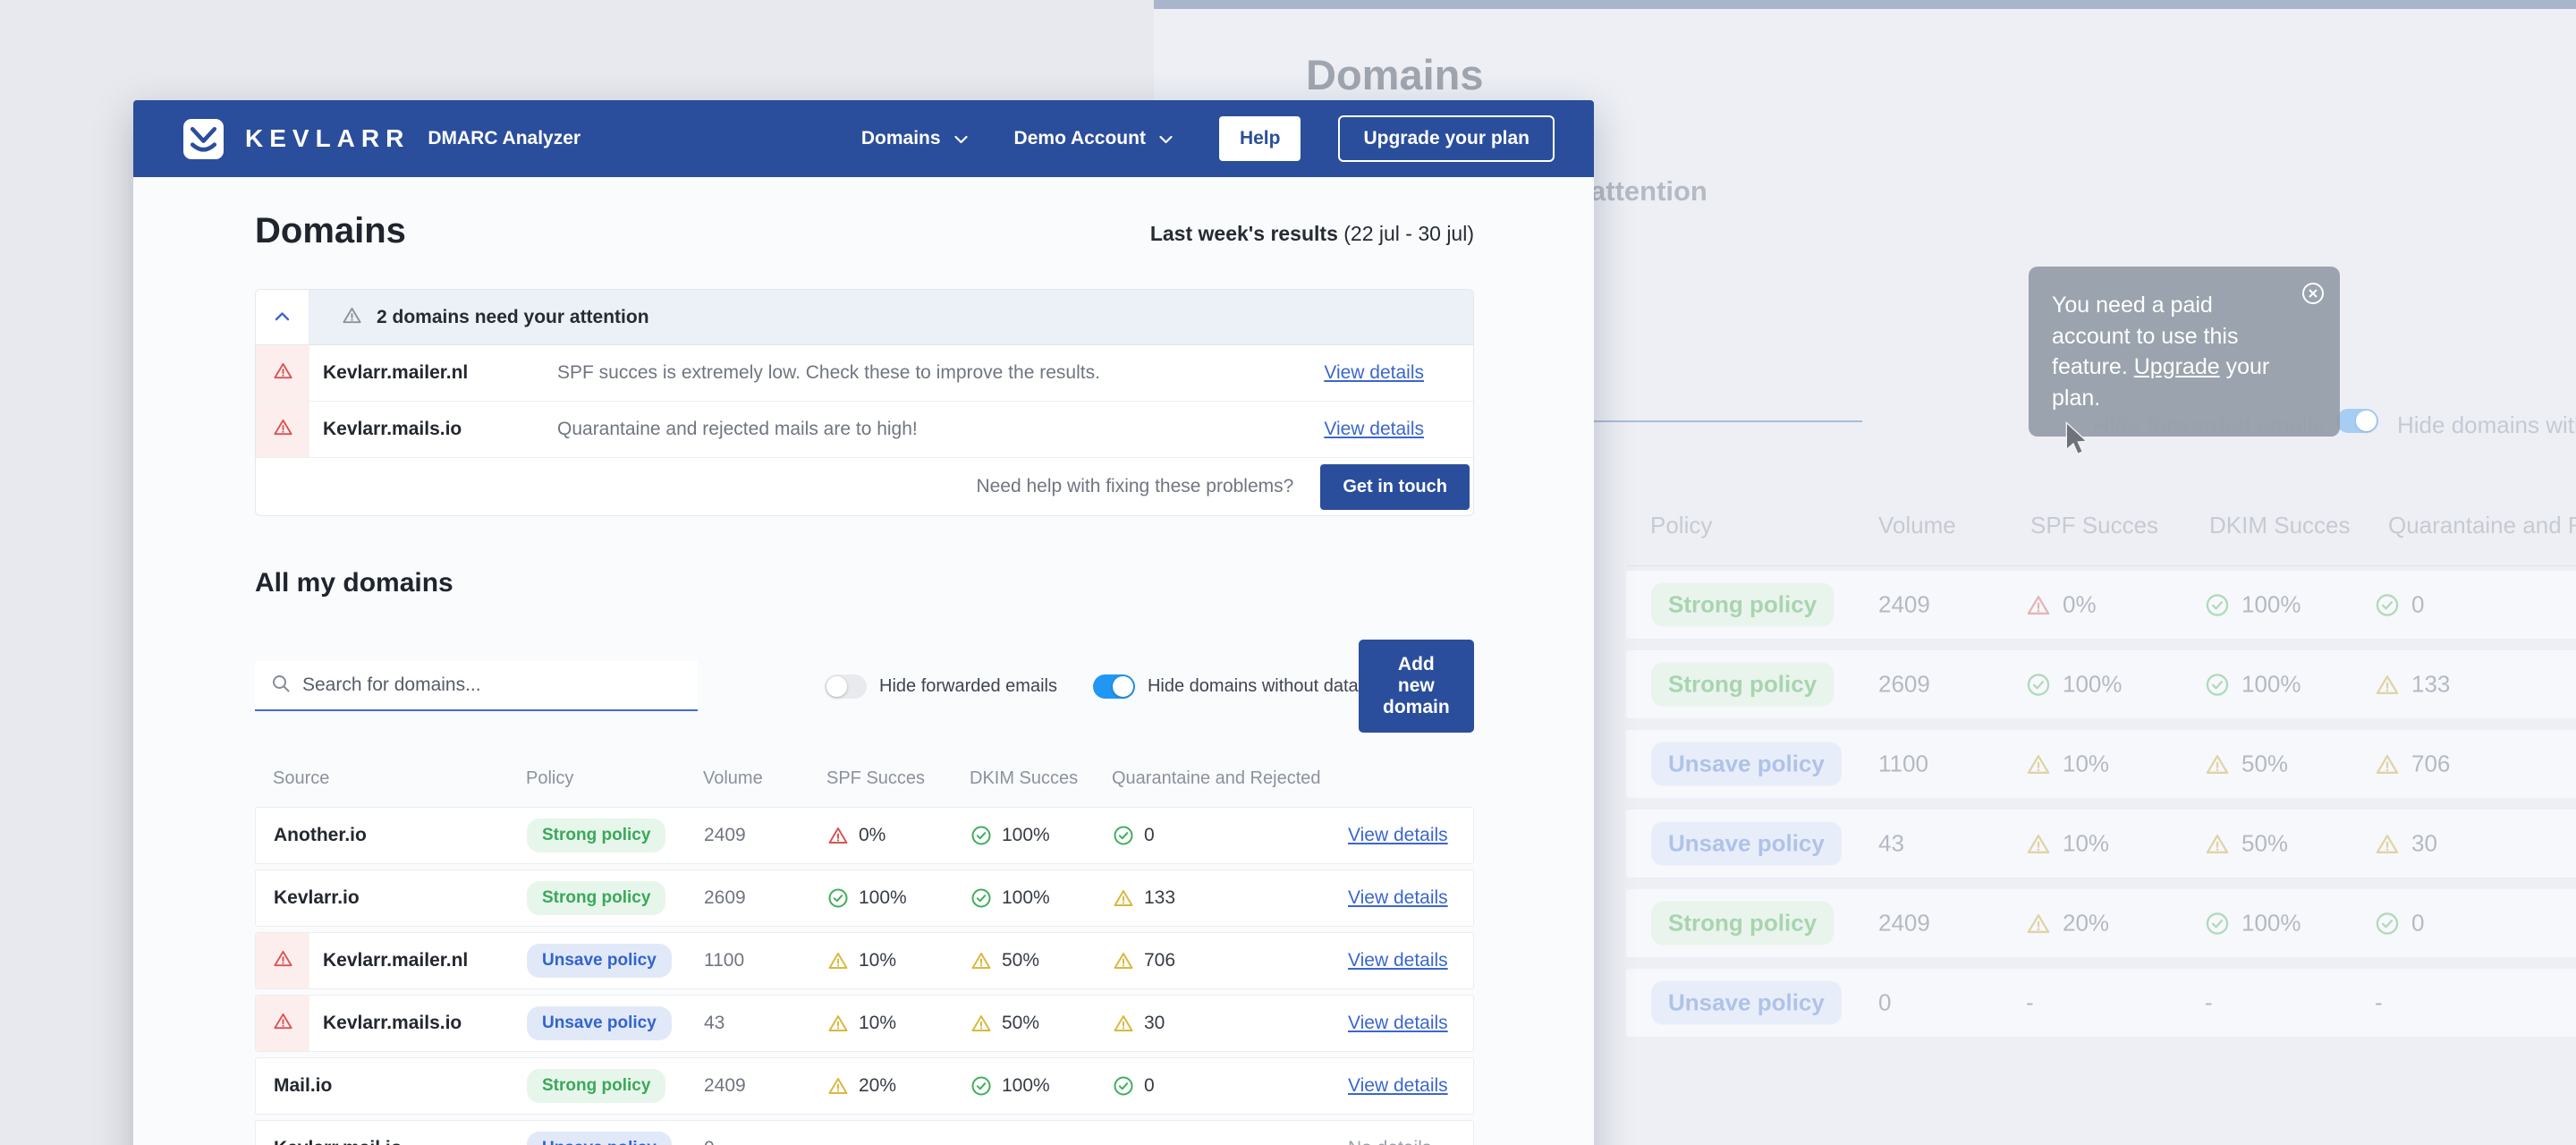 The width and height of the screenshot is (2576, 1145). What do you see at coordinates (2101, 844) in the screenshot?
I see `background-table-row: Unsave policy 43 10% 50% 30` at bounding box center [2101, 844].